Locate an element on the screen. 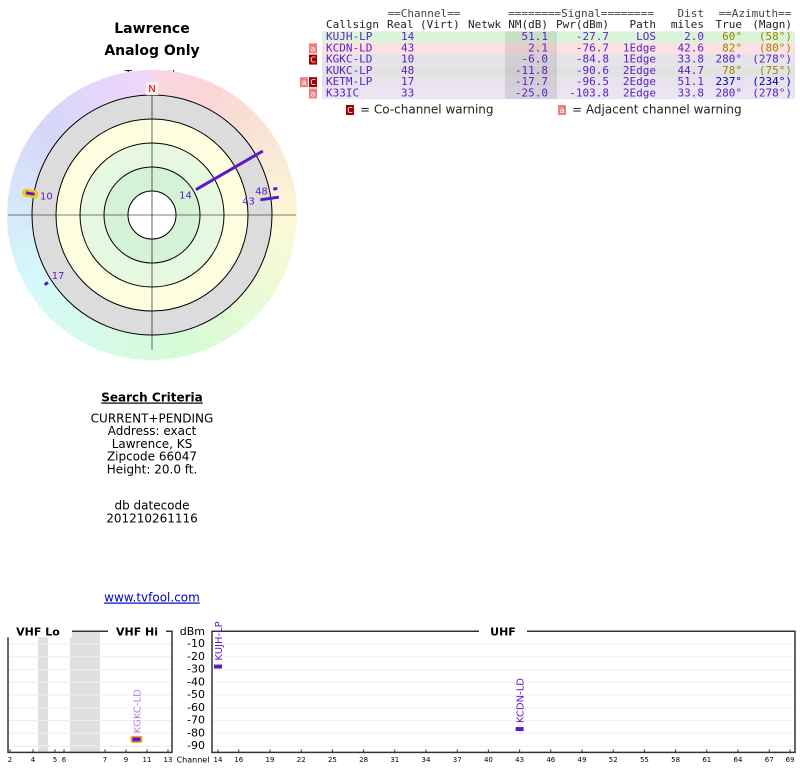 This screenshot has width=800, height=768. uhf-frame is located at coordinates (503, 692).